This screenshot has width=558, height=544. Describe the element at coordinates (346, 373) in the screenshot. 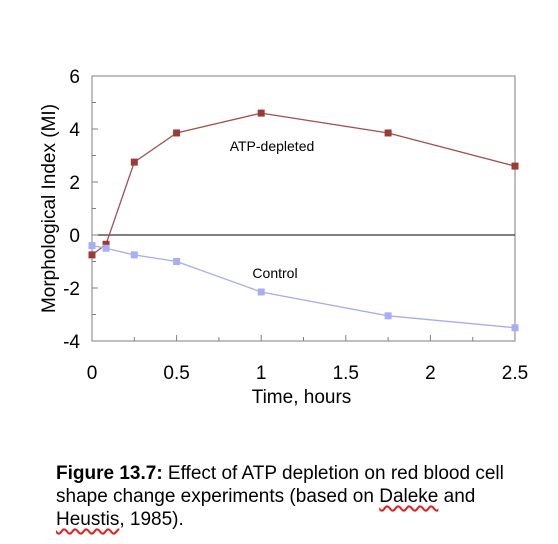

I see `x-tick-label: 1.5` at that location.